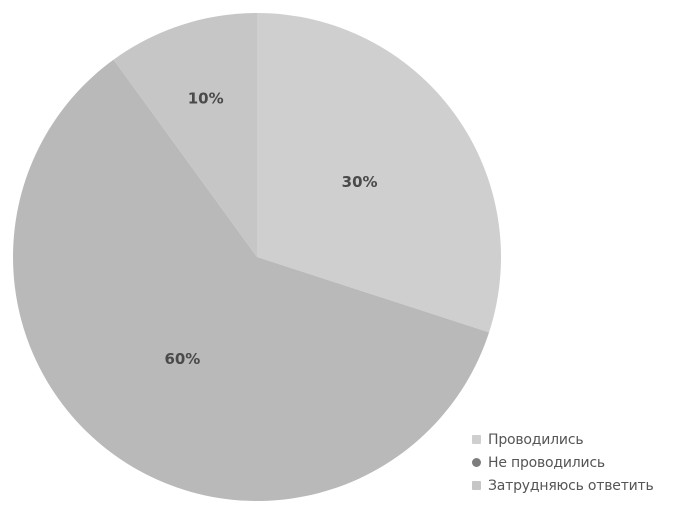 The image size is (686, 505). What do you see at coordinates (206, 99) in the screenshot?
I see `slice-value-label-3: 10%` at bounding box center [206, 99].